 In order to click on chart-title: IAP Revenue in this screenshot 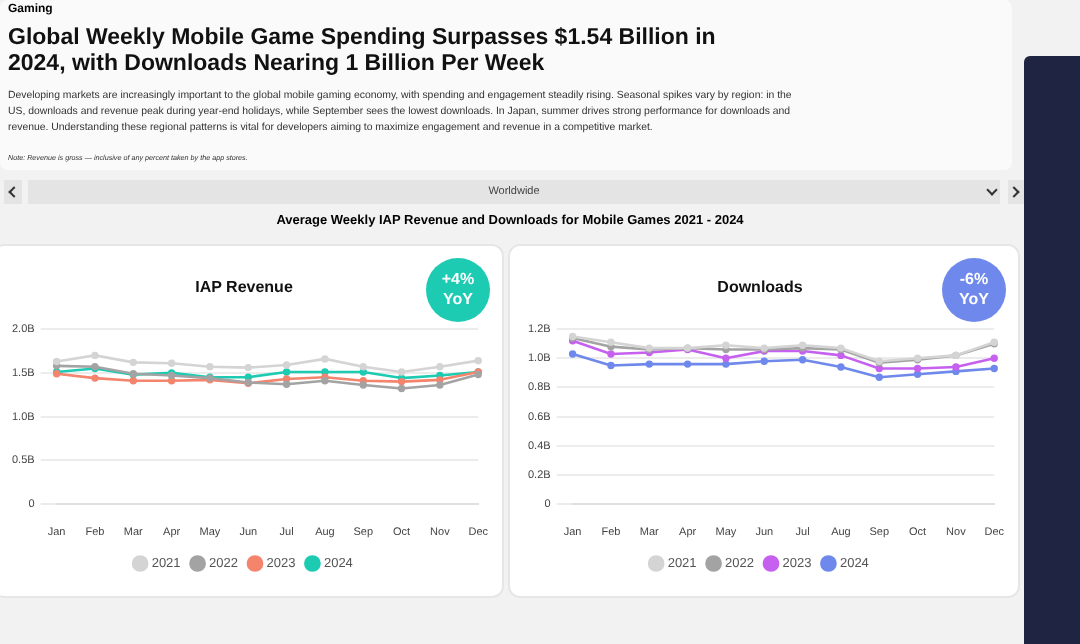, I will do `click(244, 287)`.